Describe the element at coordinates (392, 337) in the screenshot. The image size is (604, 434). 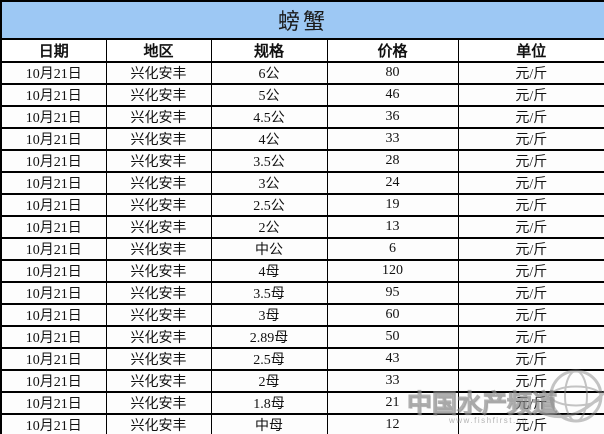
I see `cell-price: 50` at that location.